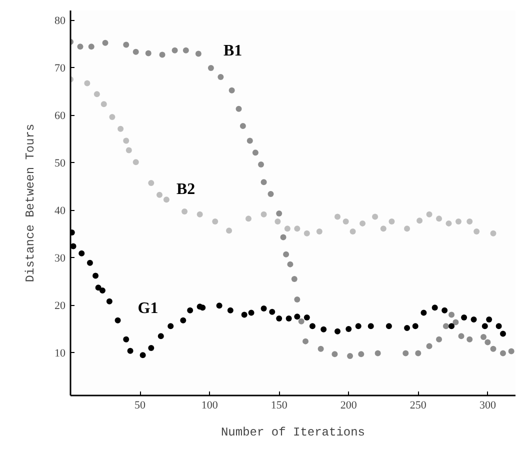  Describe the element at coordinates (186, 189) in the screenshot. I see `series-label: B2` at that location.